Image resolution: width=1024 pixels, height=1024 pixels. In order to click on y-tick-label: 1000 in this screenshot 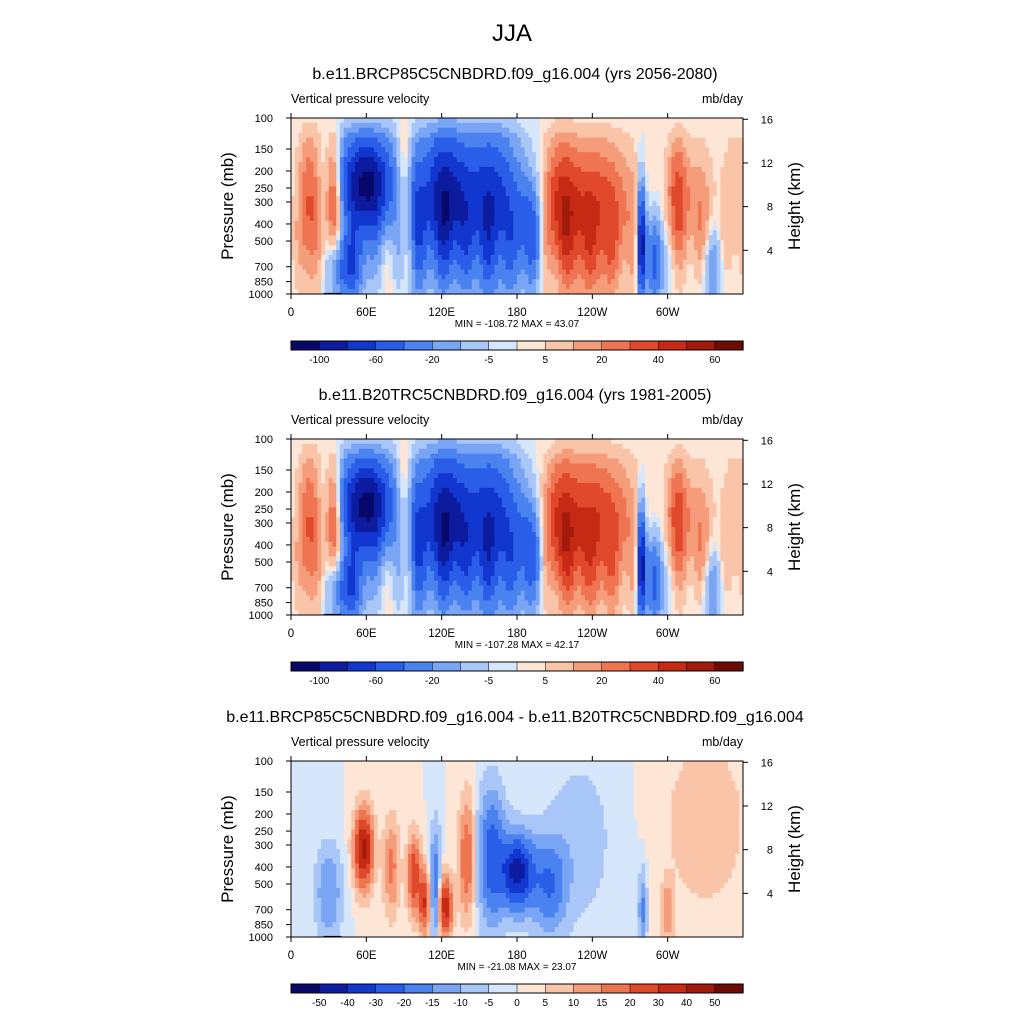, I will do `click(261, 295)`.